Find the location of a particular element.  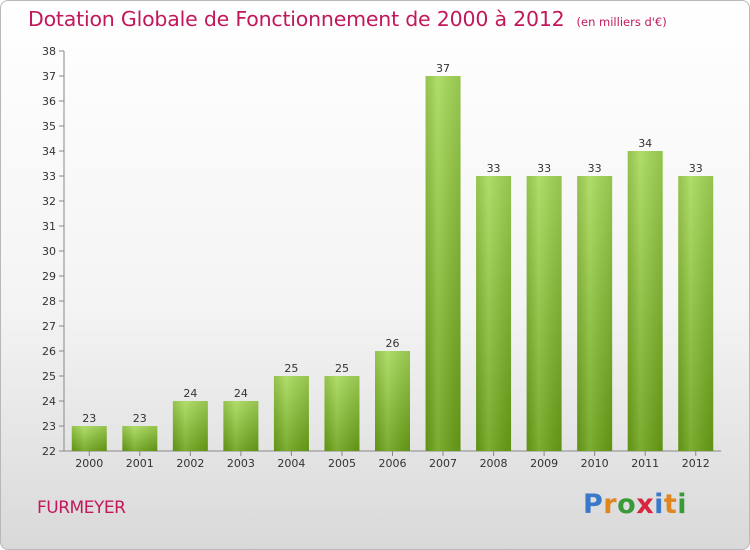

x-tick-label: 2008 is located at coordinates (494, 463).